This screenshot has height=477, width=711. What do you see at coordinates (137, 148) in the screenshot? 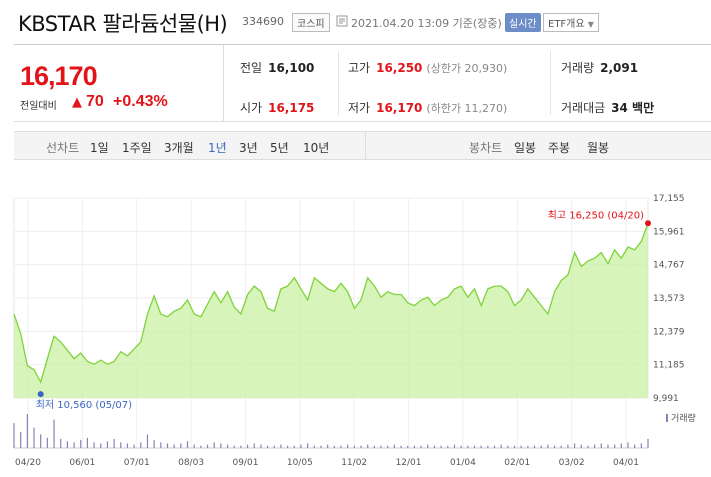
I see `tab-1w: 1주일` at bounding box center [137, 148].